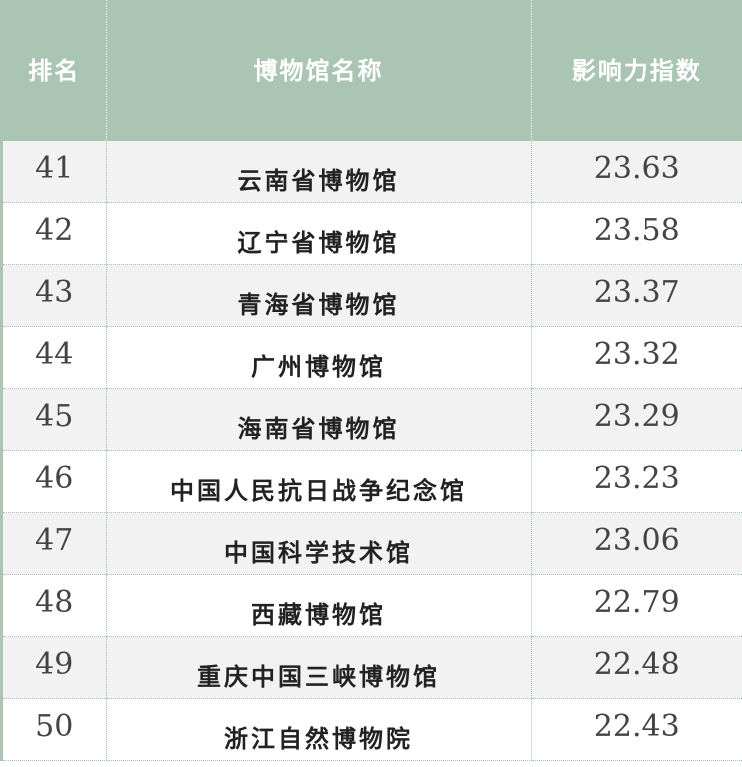 The image size is (742, 767). Describe the element at coordinates (318, 481) in the screenshot. I see `museum-name-cell: 中国人民抗日战争纪念馆` at that location.